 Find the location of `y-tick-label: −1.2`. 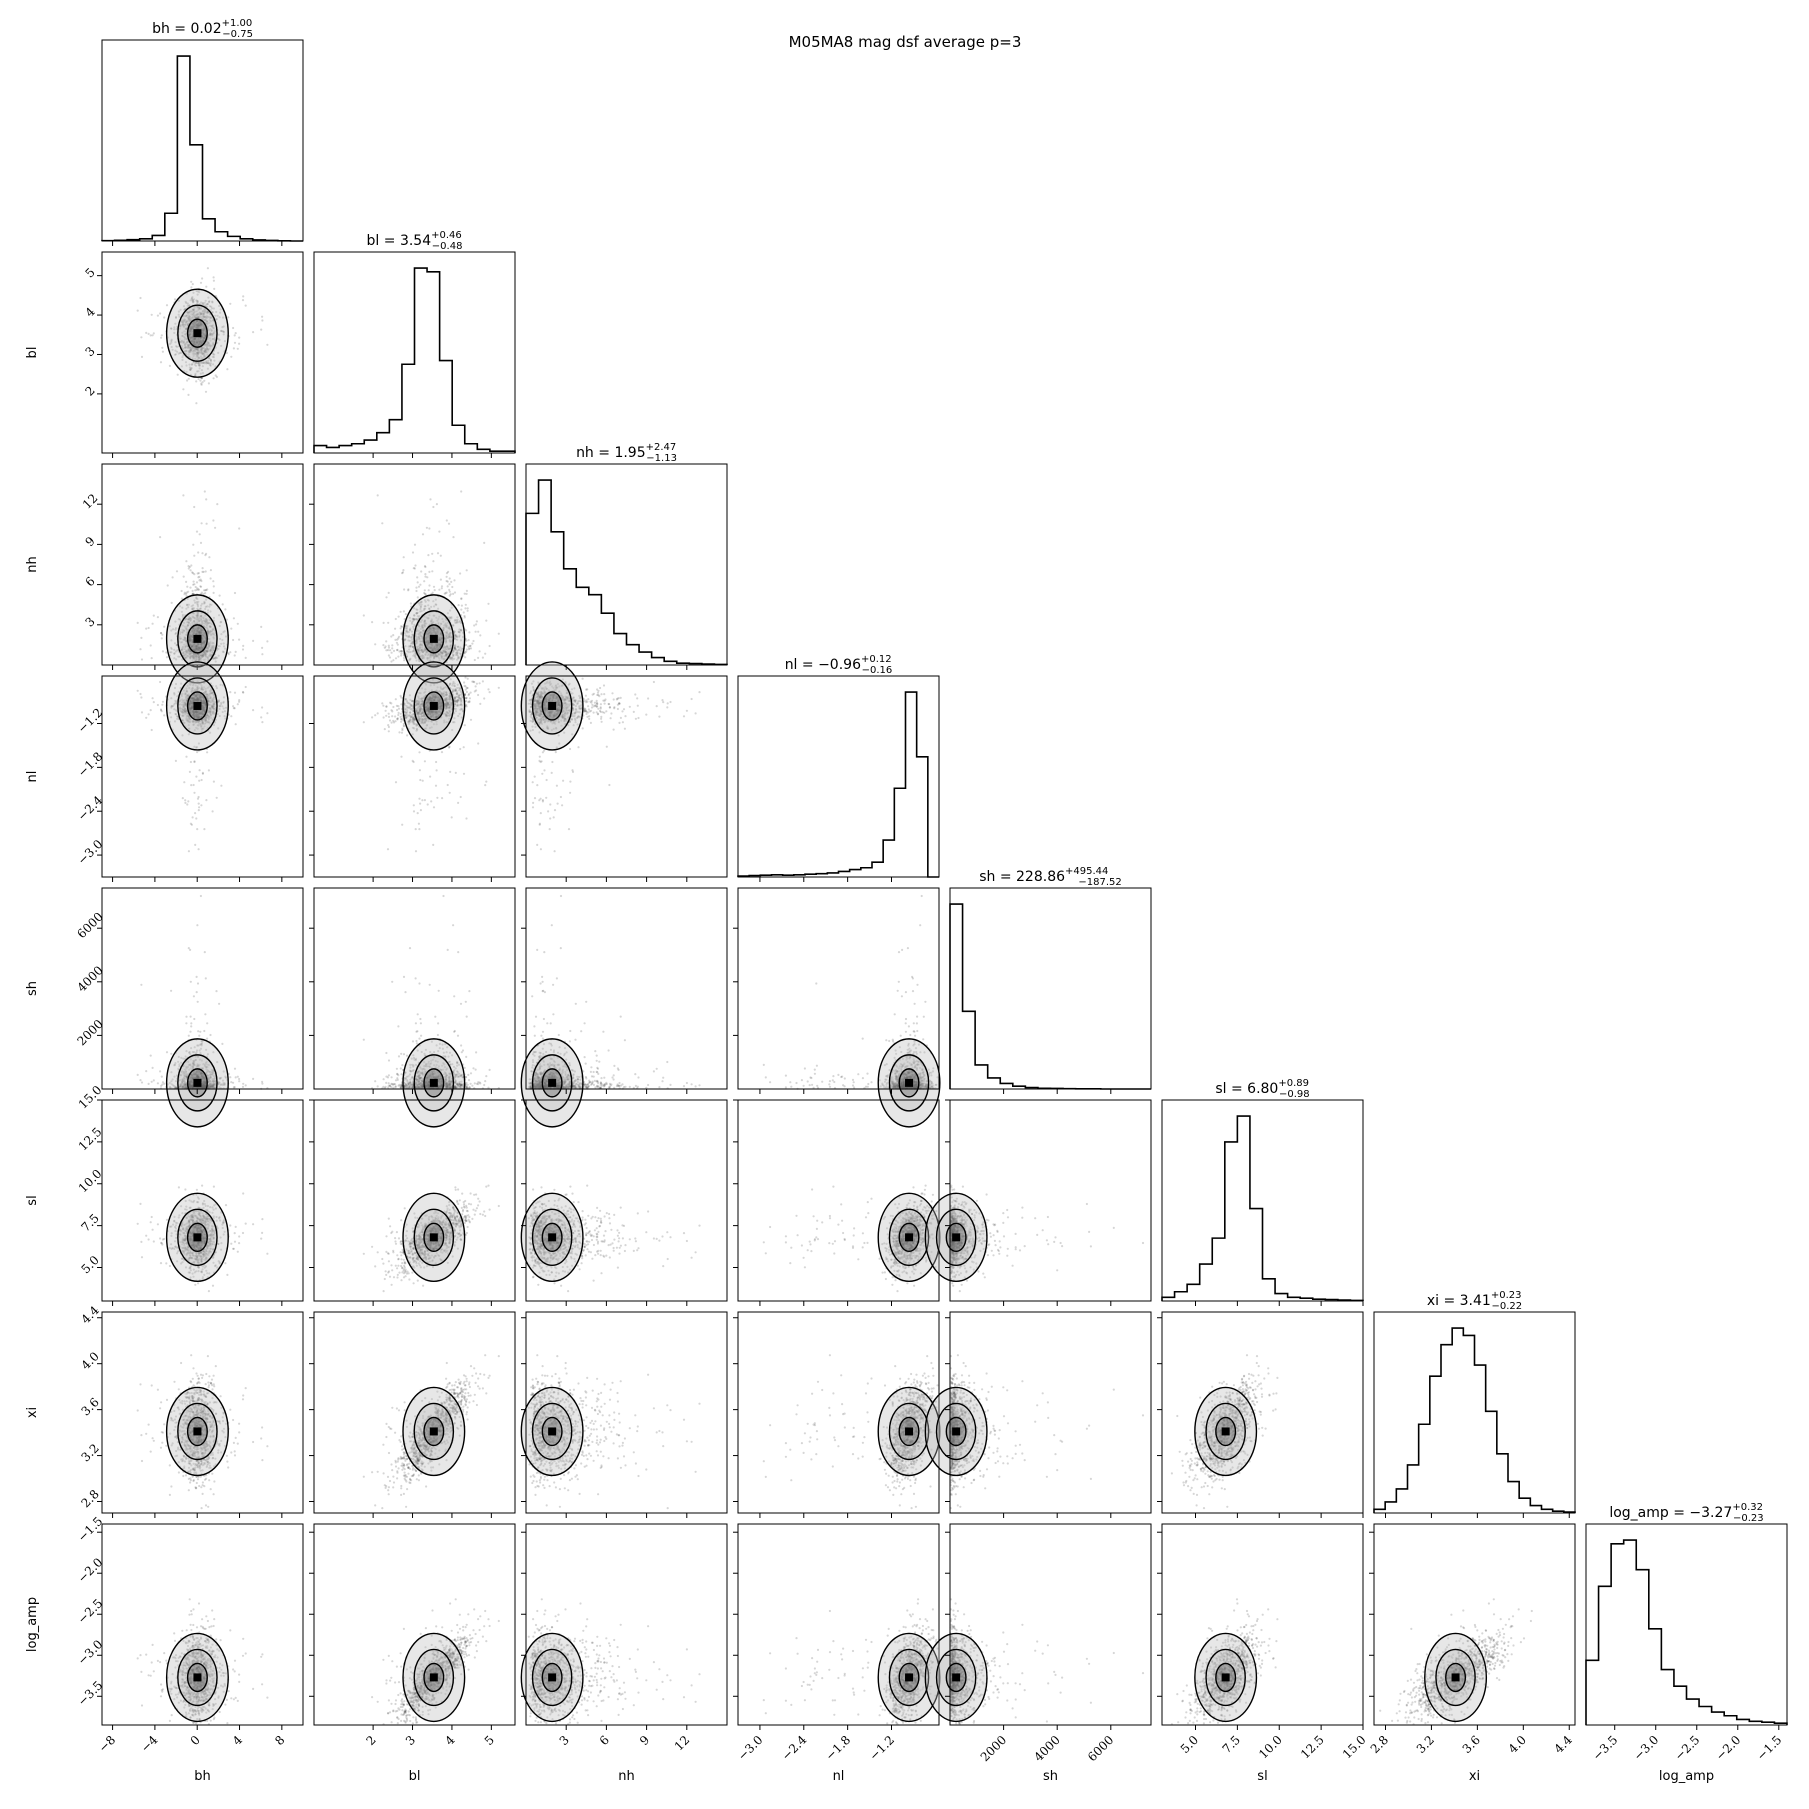

y-tick-label: −1.2 is located at coordinates (90, 720).